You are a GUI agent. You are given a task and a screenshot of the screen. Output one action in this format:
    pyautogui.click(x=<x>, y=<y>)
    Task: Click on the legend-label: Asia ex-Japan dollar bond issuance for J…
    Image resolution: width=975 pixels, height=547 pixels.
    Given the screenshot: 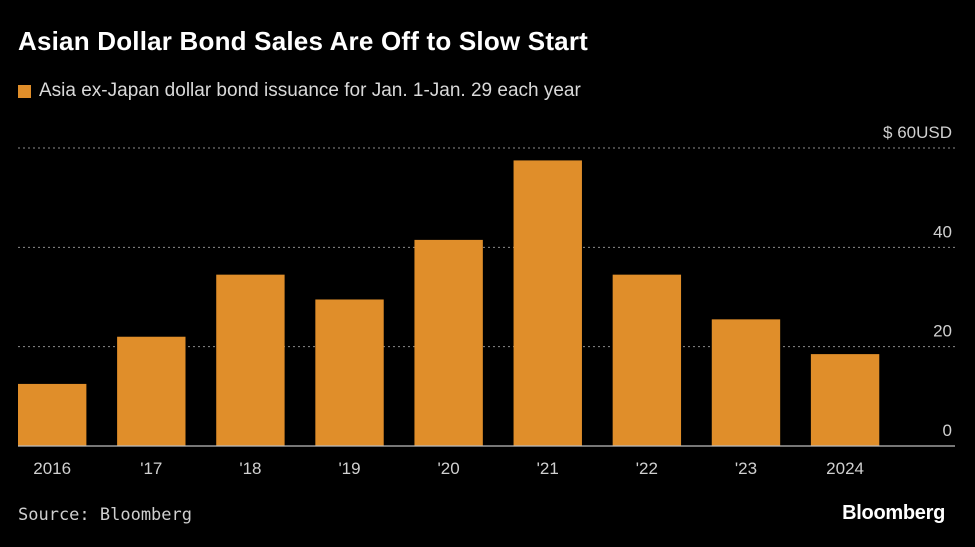 What is the action you would take?
    pyautogui.click(x=310, y=90)
    